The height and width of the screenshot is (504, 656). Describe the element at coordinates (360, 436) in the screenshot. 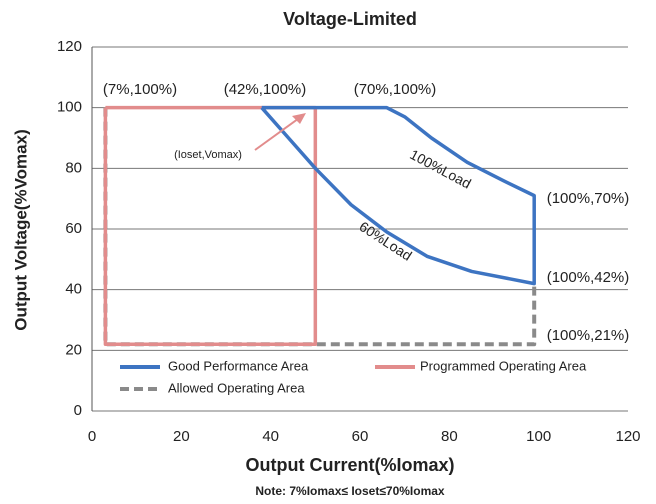

I see `x-tick-label: 60` at that location.